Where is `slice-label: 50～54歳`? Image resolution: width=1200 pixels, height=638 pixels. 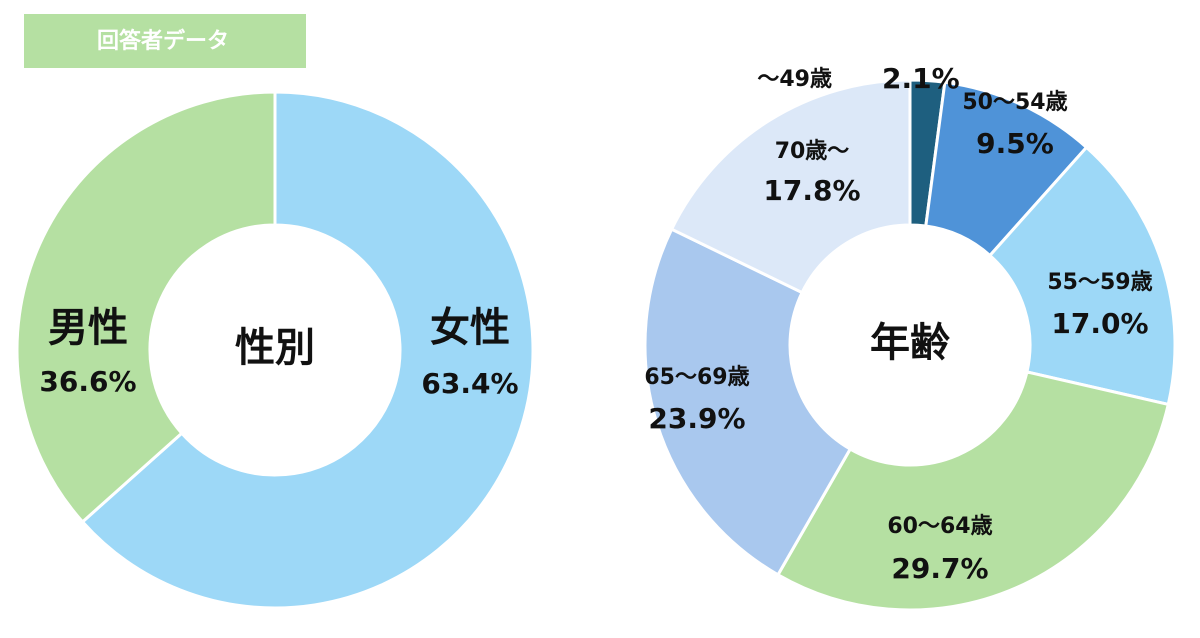 slice-label: 50～54歳 is located at coordinates (1014, 102).